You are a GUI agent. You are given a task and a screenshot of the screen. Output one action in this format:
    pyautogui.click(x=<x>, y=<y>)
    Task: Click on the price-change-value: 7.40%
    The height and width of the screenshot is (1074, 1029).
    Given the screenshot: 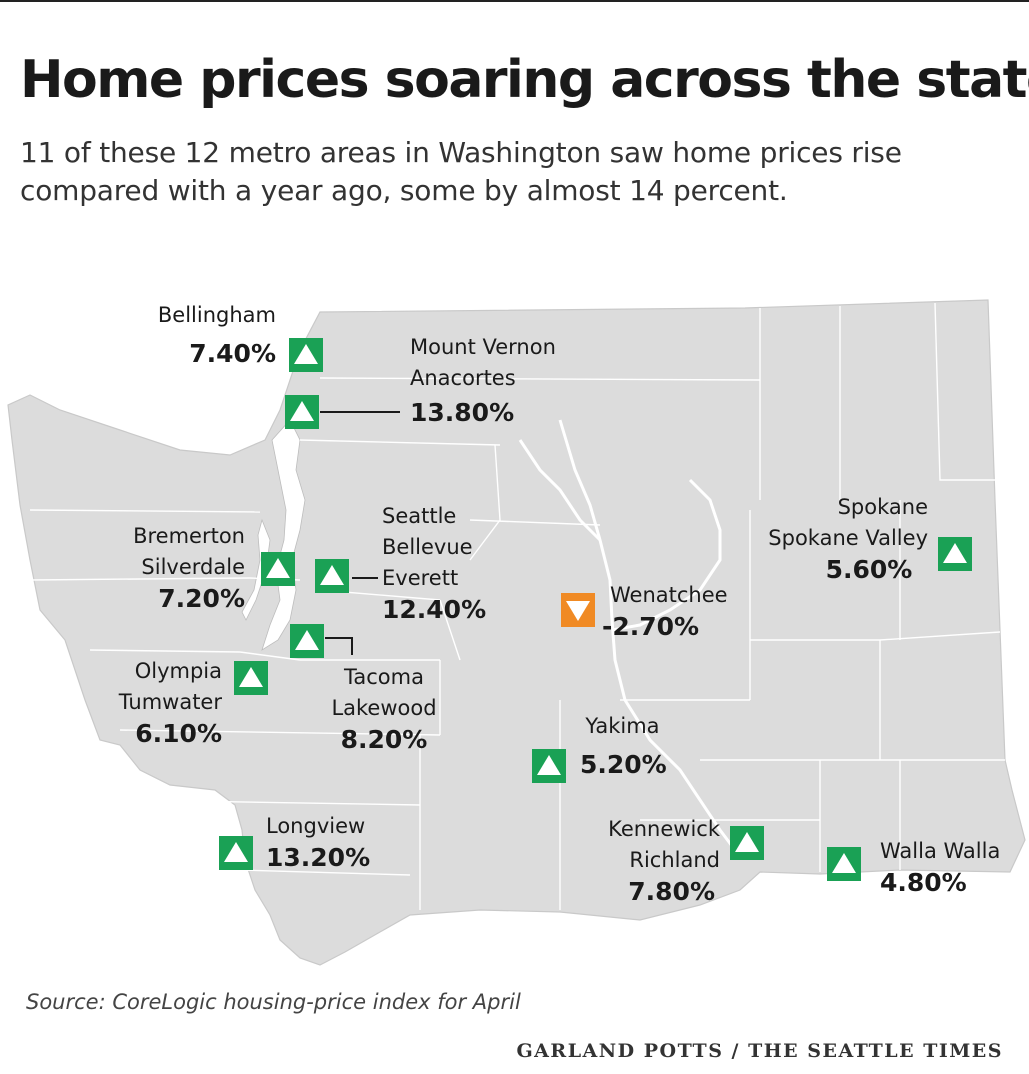 What is the action you would take?
    pyautogui.click(x=232, y=353)
    